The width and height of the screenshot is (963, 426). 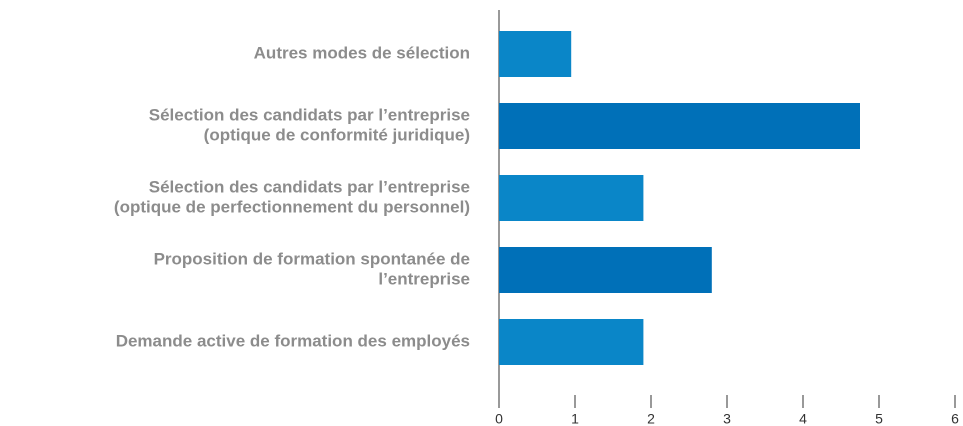 I want to click on x-tick-label: 0, so click(x=499, y=418).